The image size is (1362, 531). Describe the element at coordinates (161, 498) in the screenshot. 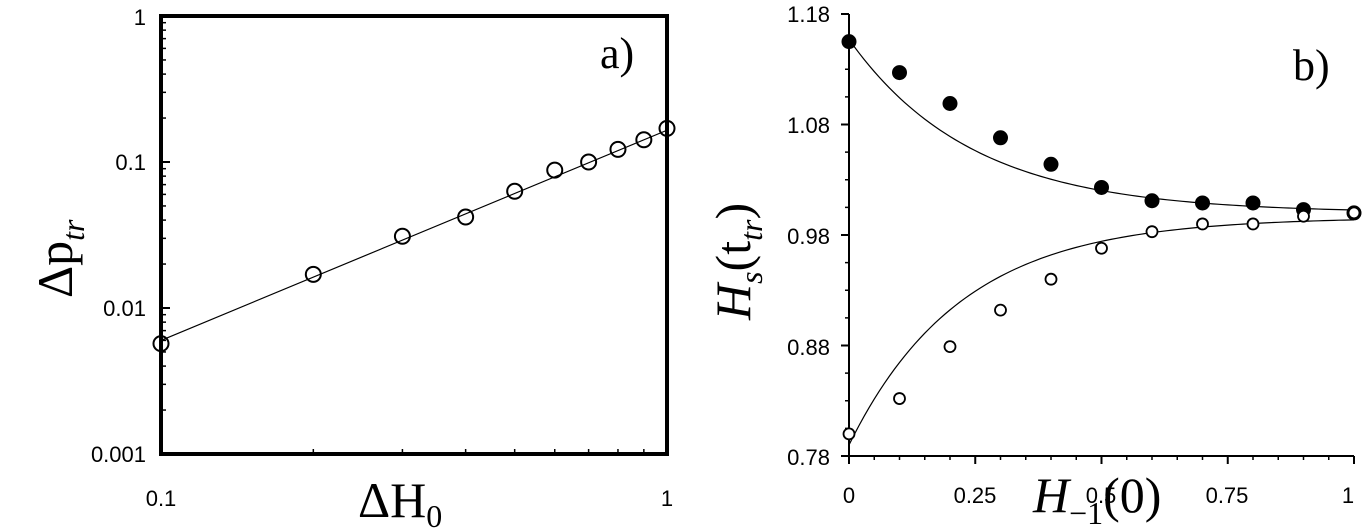

I see `a-x-tick-label-0: 0.1` at that location.